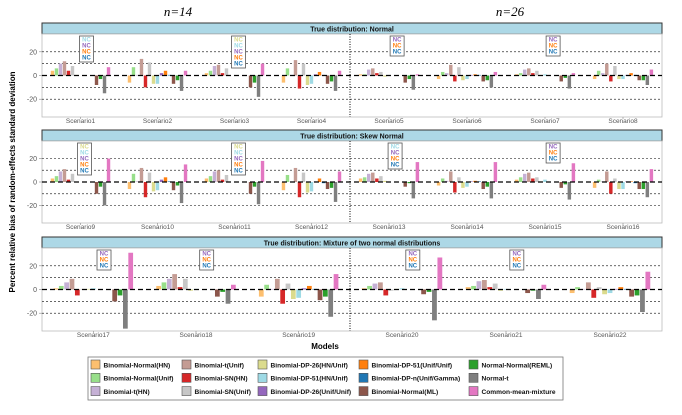 Image resolution: width=682 pixels, height=415 pixels. What do you see at coordinates (572, 291) in the screenshot?
I see `bar-Scenario22-Binomial-Normal(HN)` at bounding box center [572, 291].